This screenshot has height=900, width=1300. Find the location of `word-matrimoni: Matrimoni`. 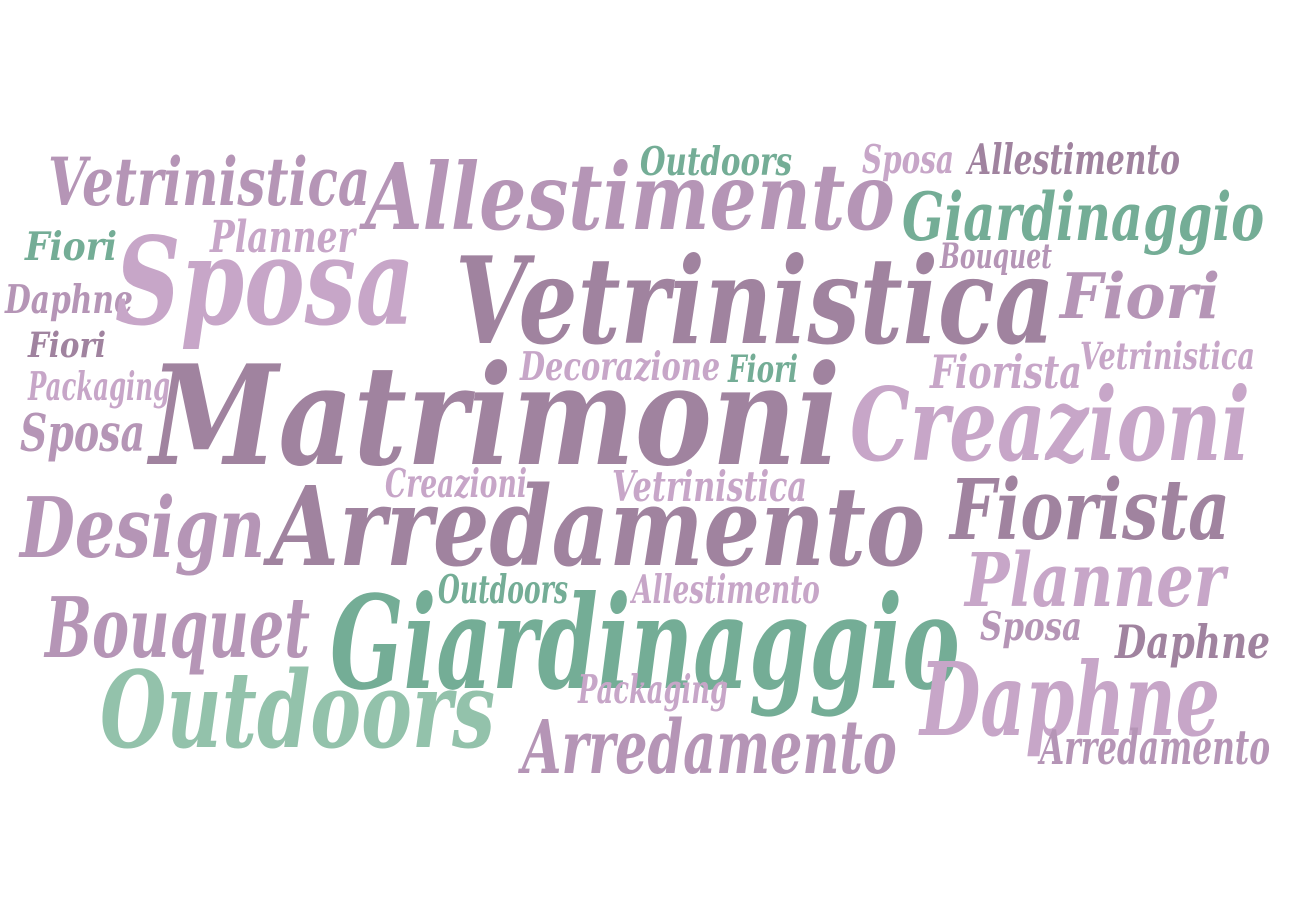

word-matrimoni: Matrimoni is located at coordinates (495, 415).